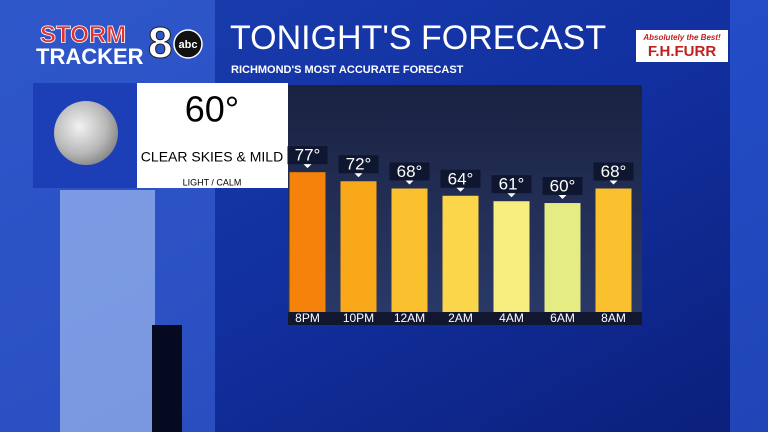  What do you see at coordinates (212, 135) in the screenshot?
I see `conditions-panel` at bounding box center [212, 135].